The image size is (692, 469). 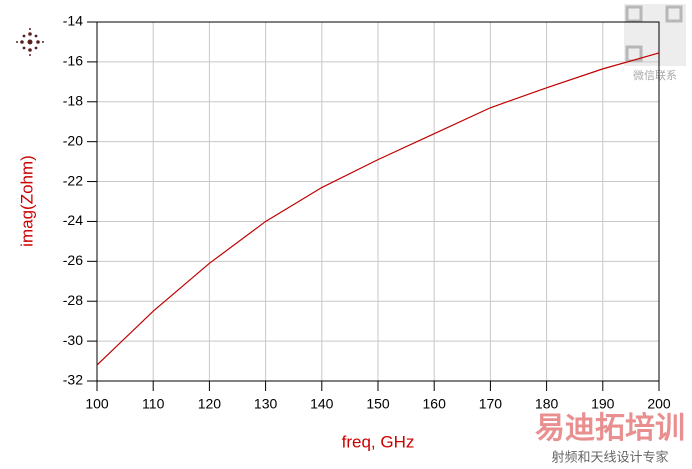 I want to click on qr-code, so click(x=655, y=35).